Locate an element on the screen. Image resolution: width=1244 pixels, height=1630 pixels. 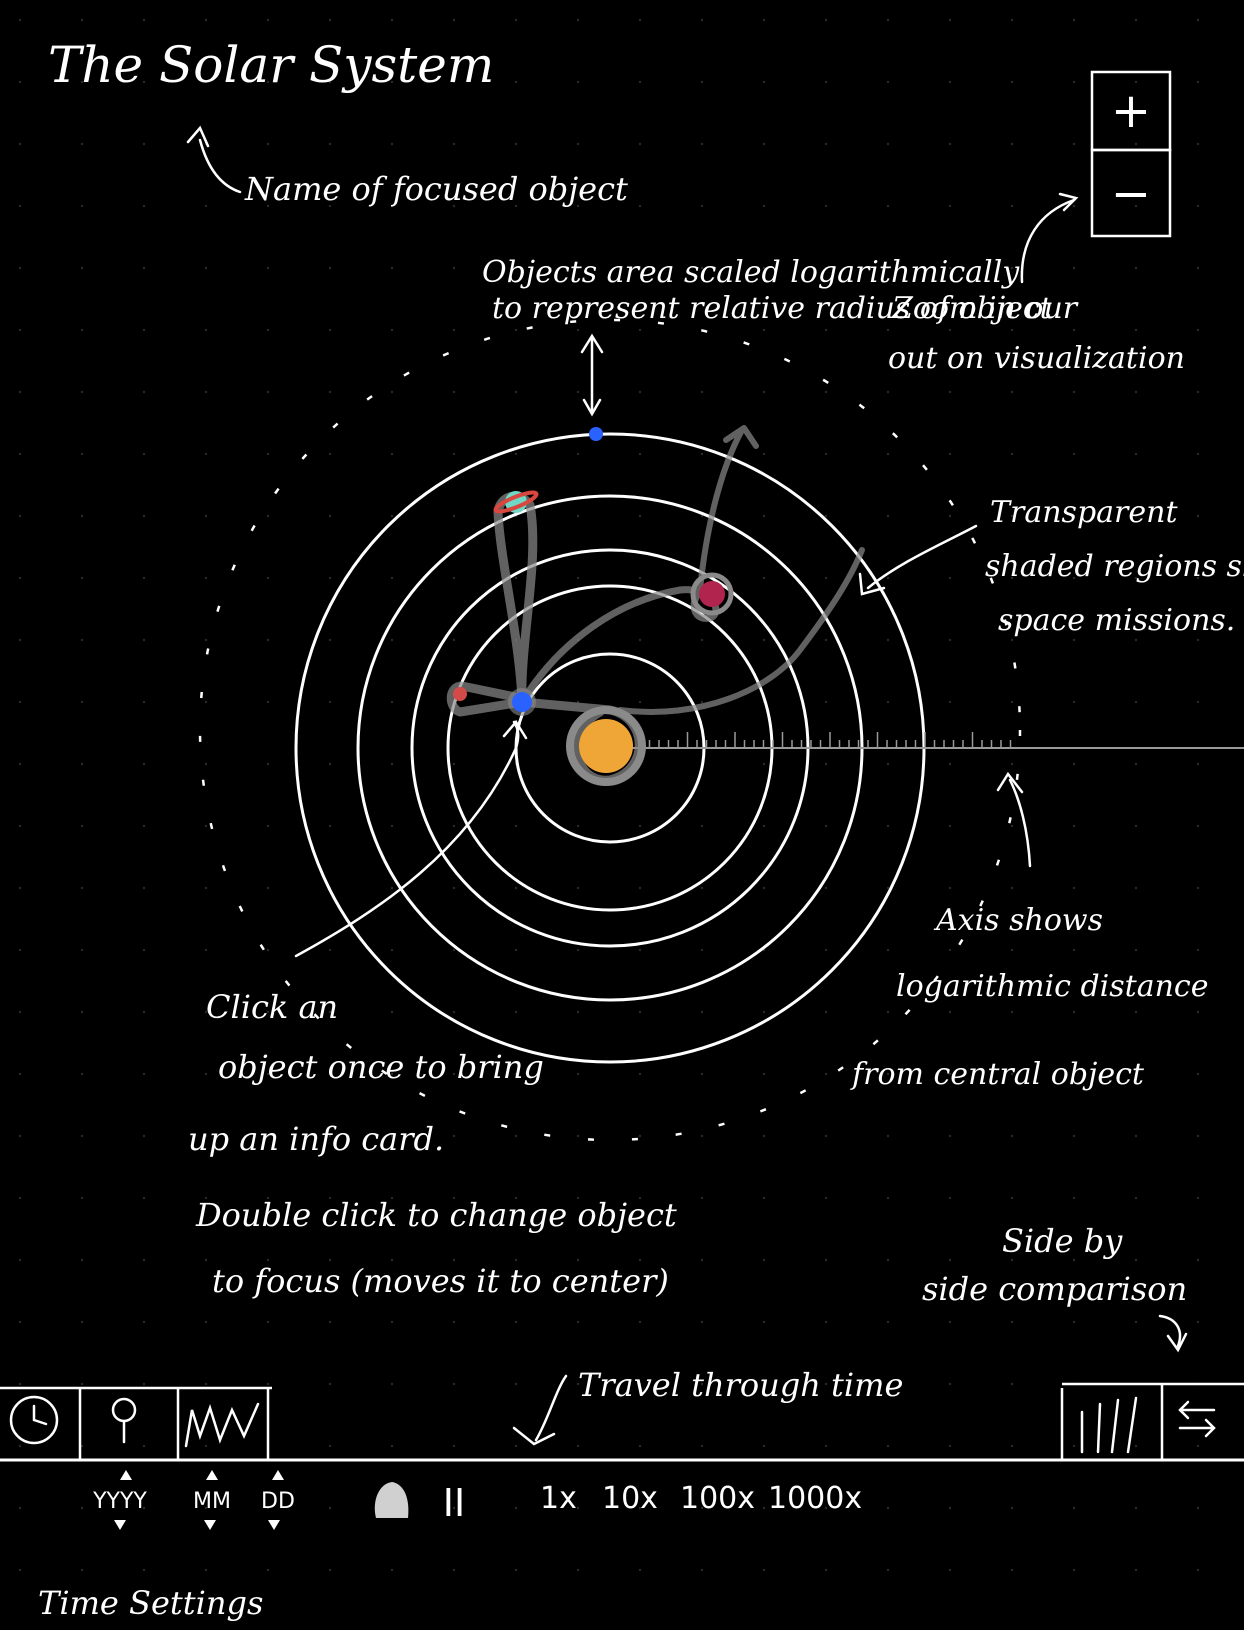
clock-button is located at coordinates (34, 1420).